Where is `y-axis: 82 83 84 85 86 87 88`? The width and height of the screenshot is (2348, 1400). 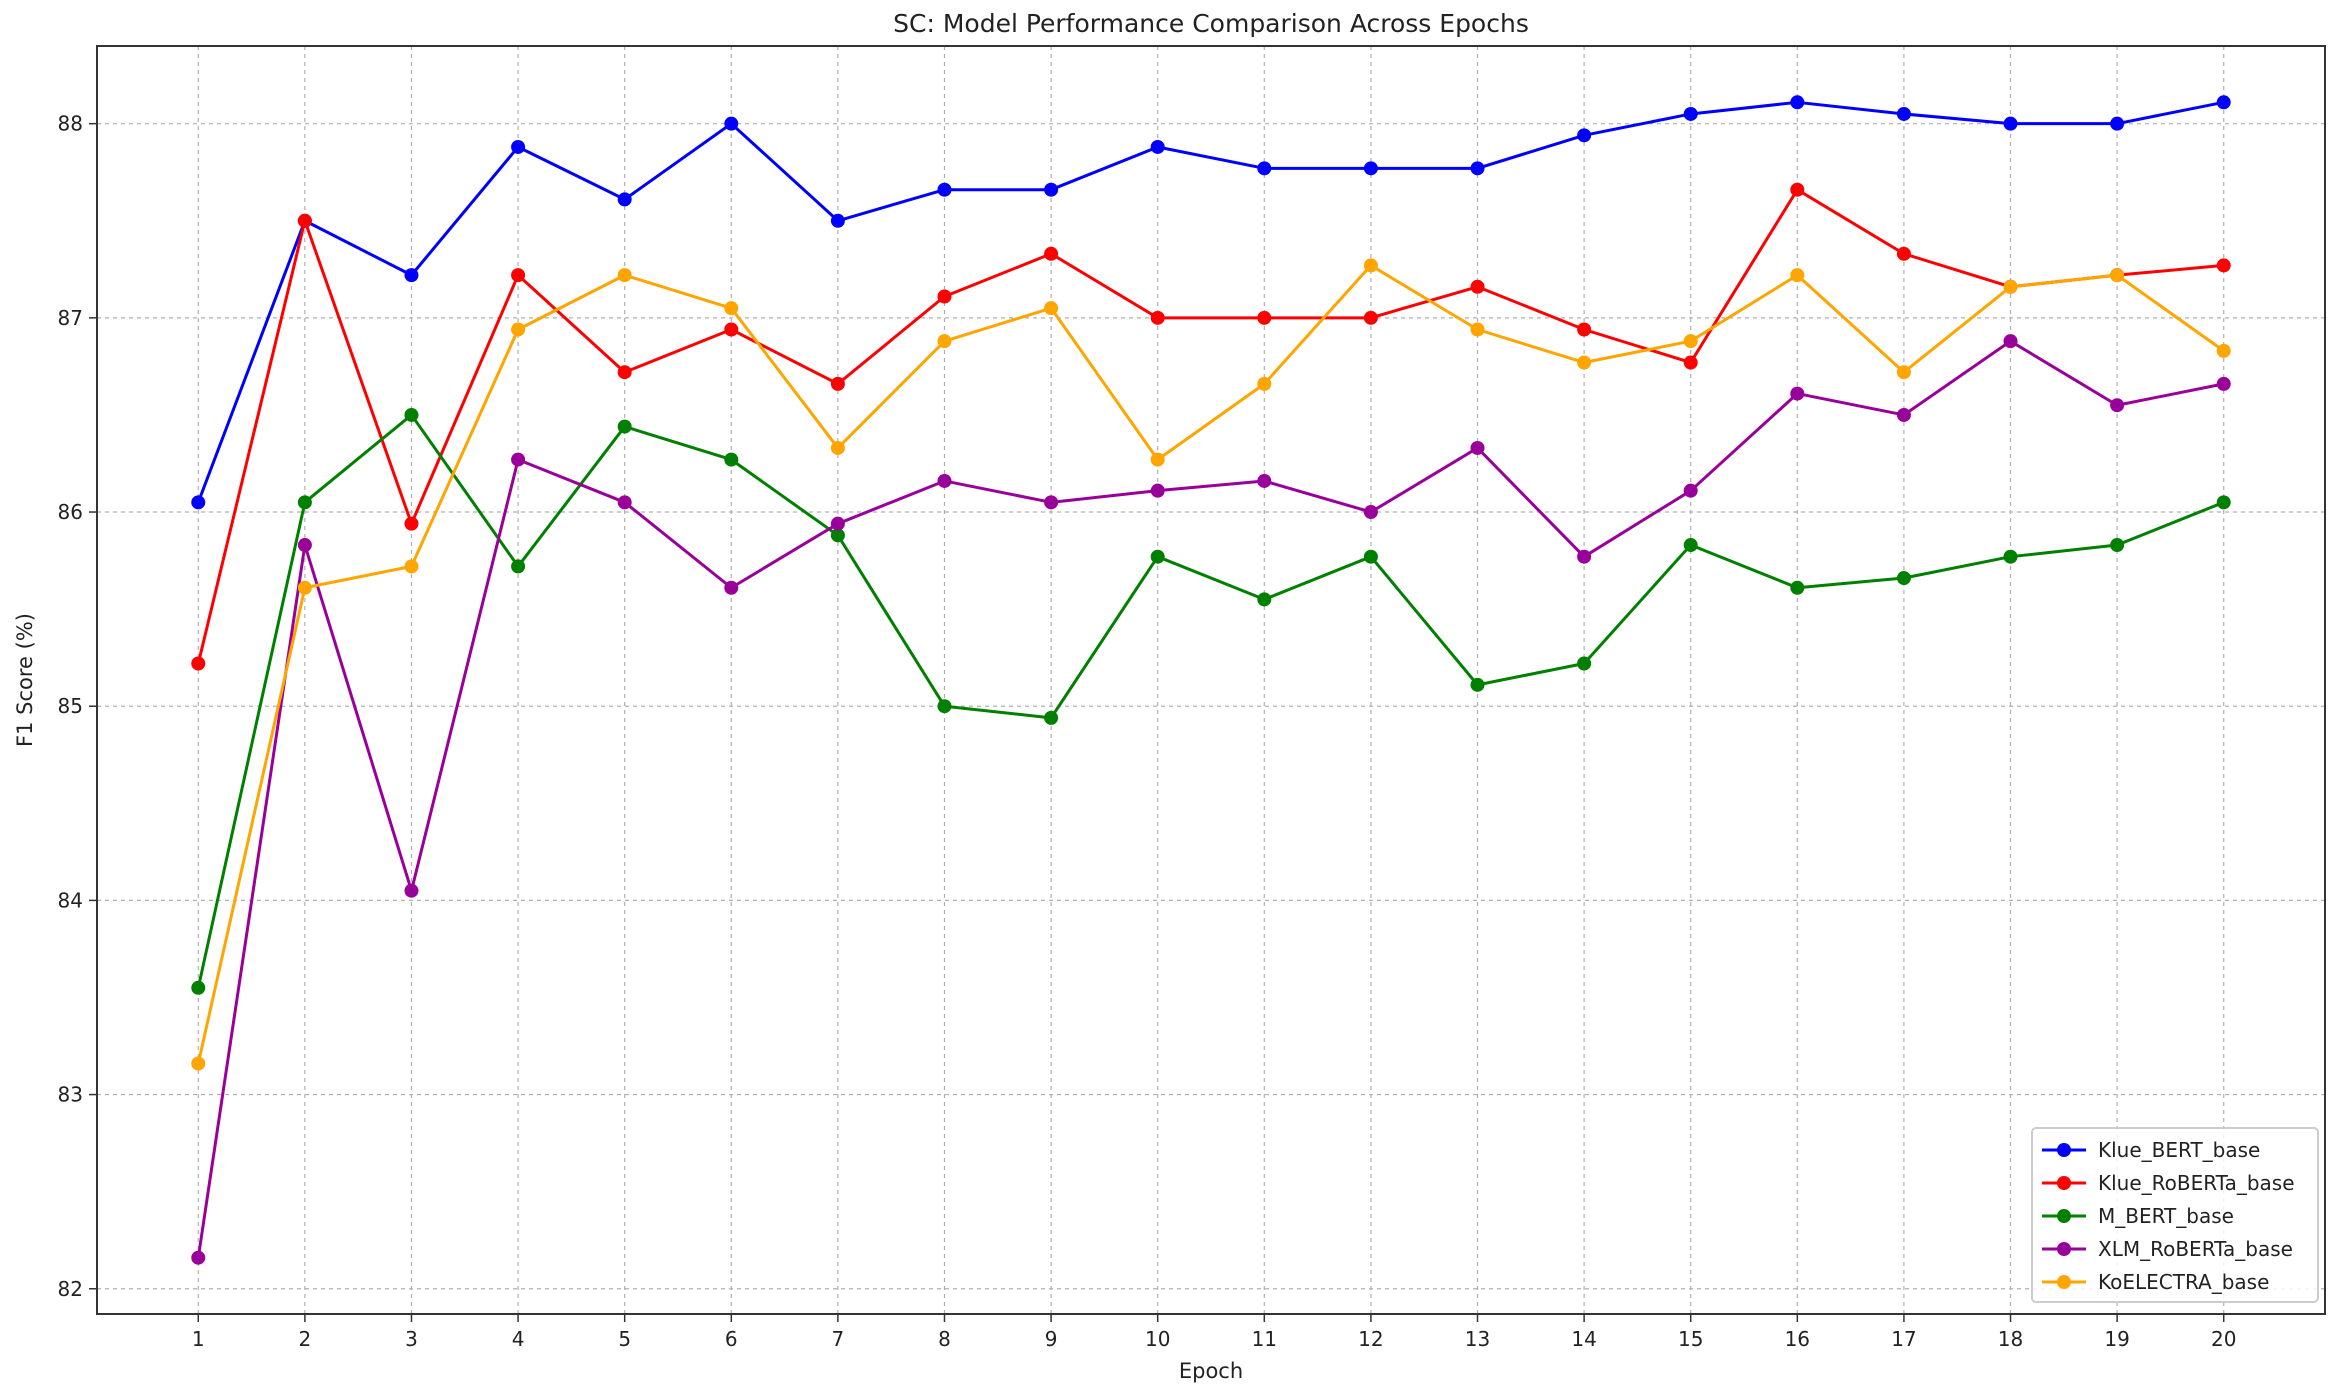
y-axis: 82 83 84 85 86 87 88 is located at coordinates (77, 706).